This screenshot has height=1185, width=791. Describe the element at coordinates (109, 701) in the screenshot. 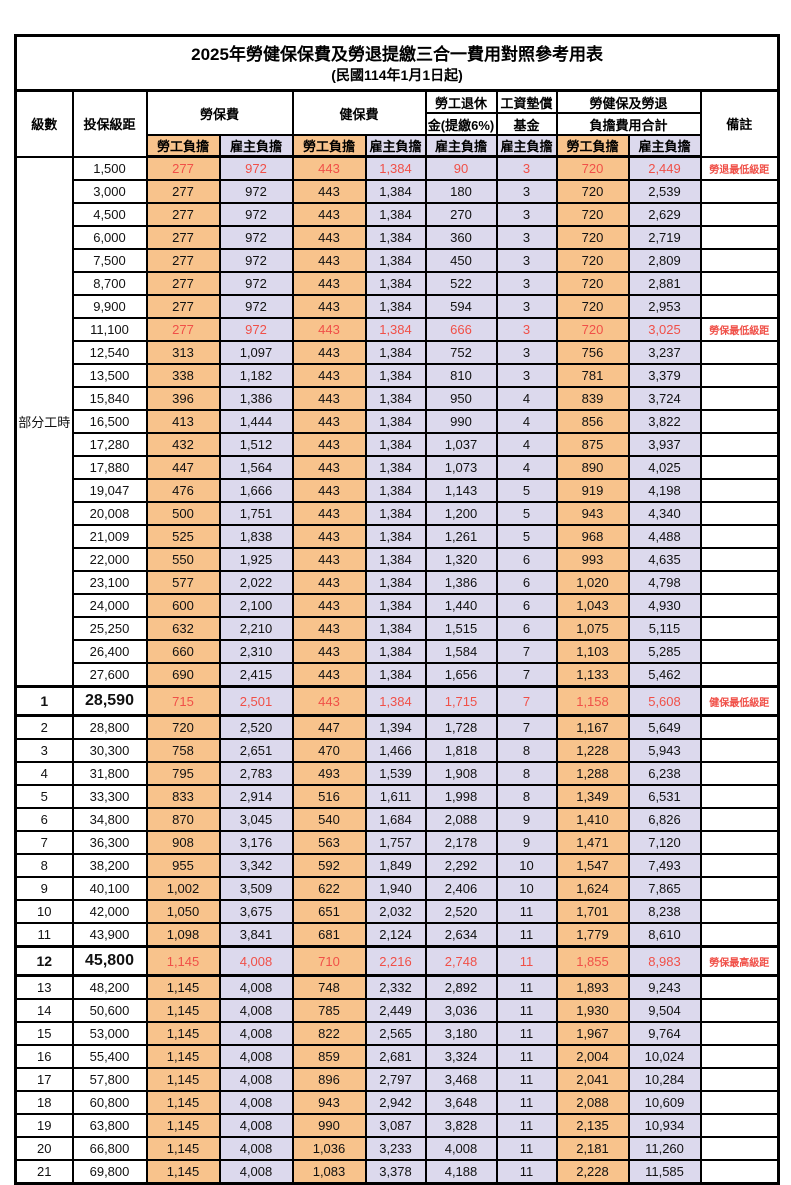

I see `bracket-cell: 28,590` at that location.